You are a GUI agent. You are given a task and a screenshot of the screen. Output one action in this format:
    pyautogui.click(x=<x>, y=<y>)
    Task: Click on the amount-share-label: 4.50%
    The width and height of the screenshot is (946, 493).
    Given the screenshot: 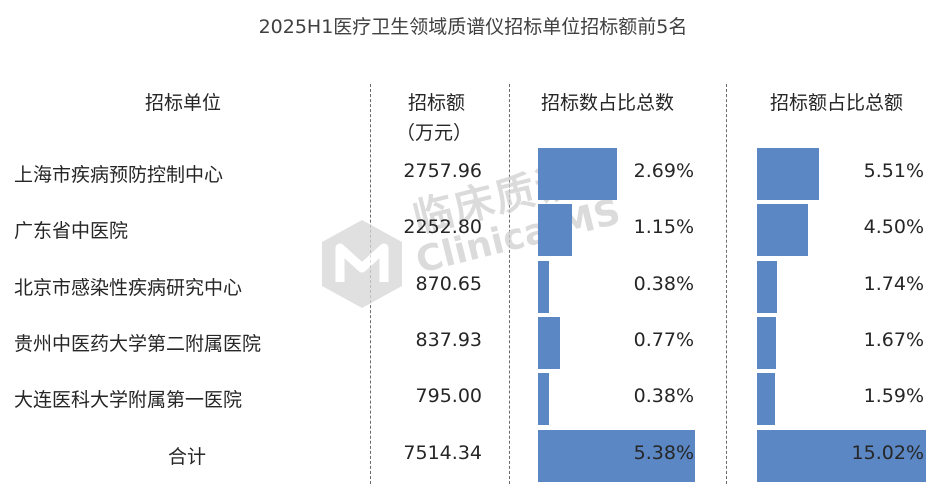 What is the action you would take?
    pyautogui.click(x=893, y=227)
    